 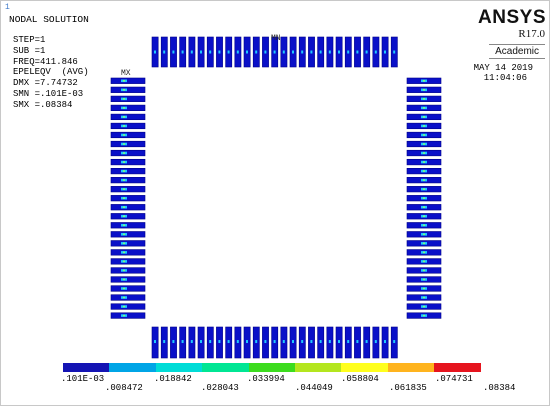 I want to click on substep-line: SUB =1, so click(x=29, y=50).